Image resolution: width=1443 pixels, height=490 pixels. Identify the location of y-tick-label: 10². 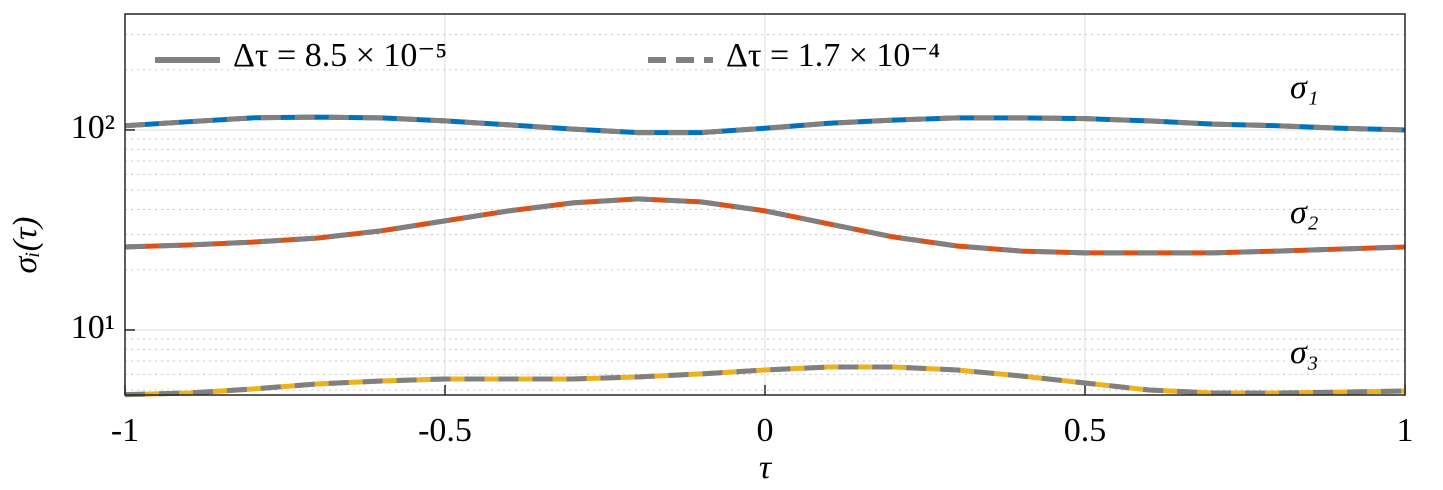
(93, 127).